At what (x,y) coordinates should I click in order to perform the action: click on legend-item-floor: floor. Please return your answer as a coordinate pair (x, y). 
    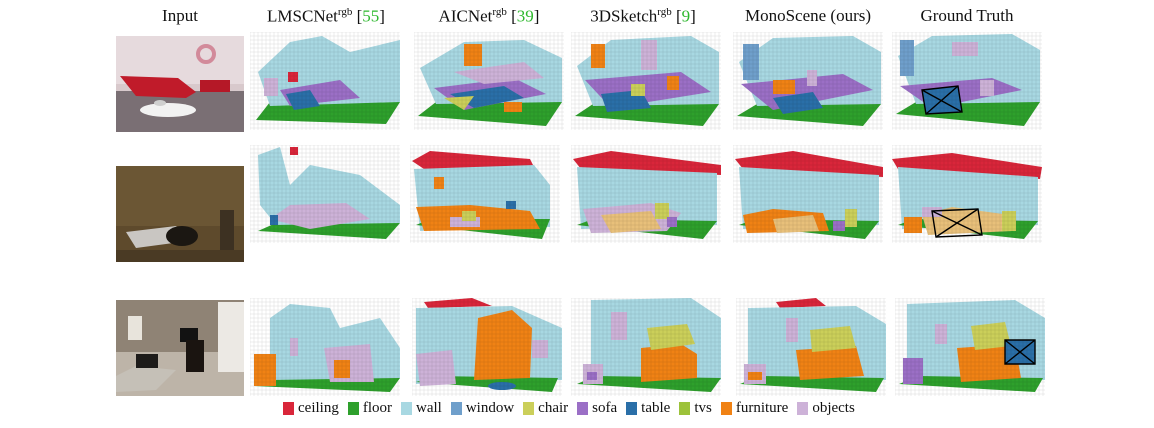
    Looking at the image, I should click on (369, 408).